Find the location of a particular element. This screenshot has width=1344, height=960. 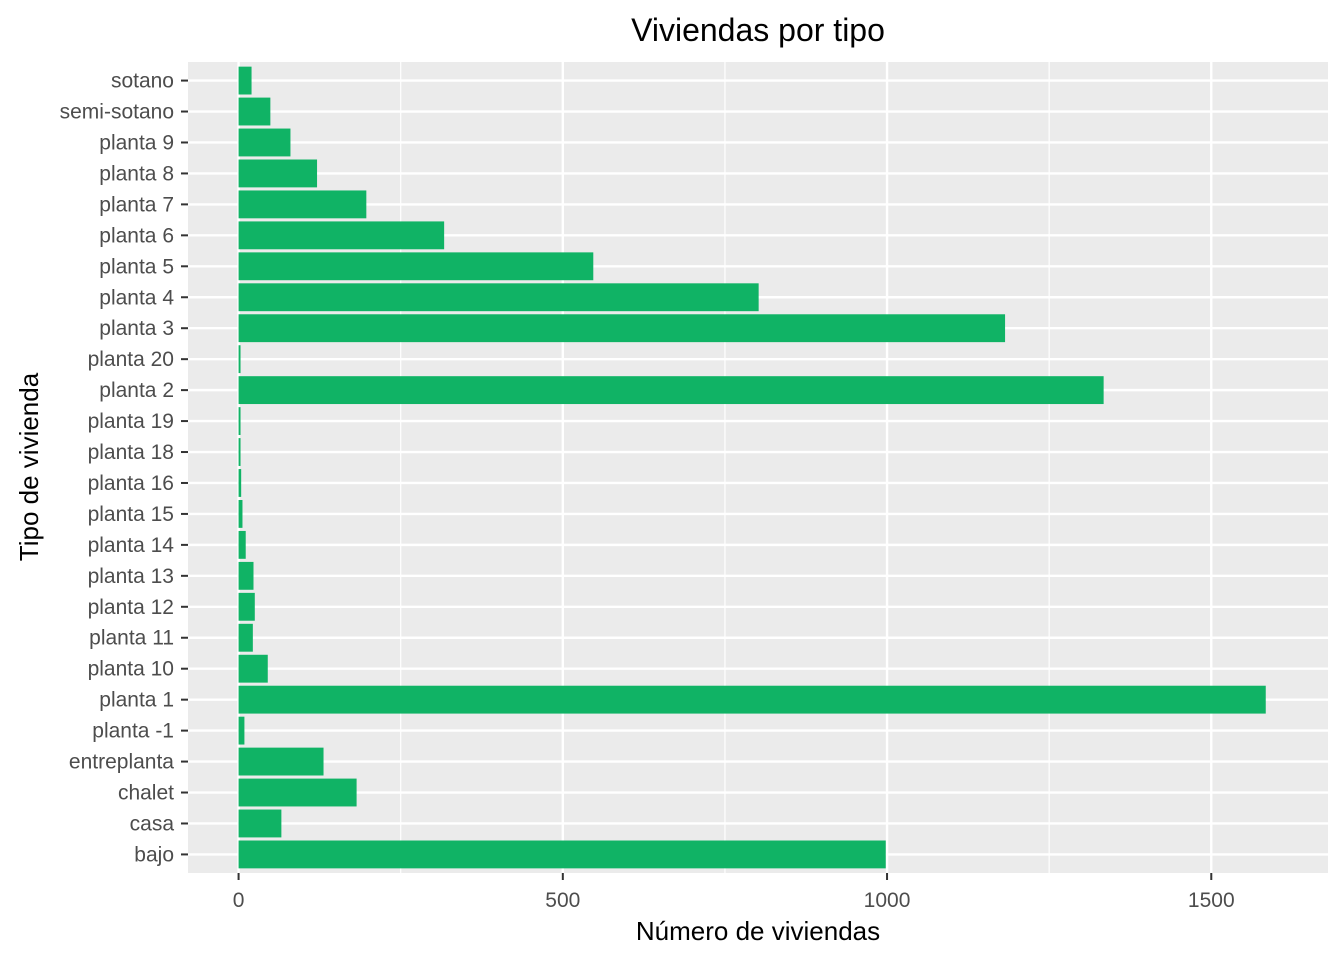

bar-semi-sotano is located at coordinates (254, 111).